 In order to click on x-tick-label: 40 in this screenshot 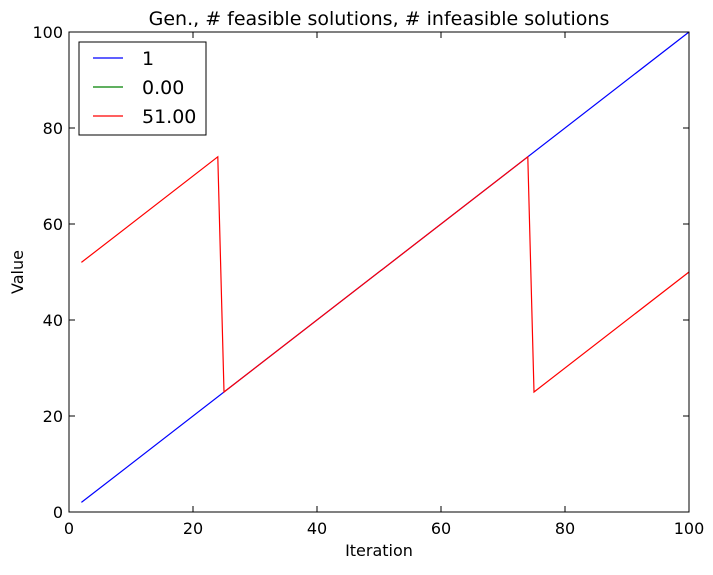, I will do `click(317, 528)`.